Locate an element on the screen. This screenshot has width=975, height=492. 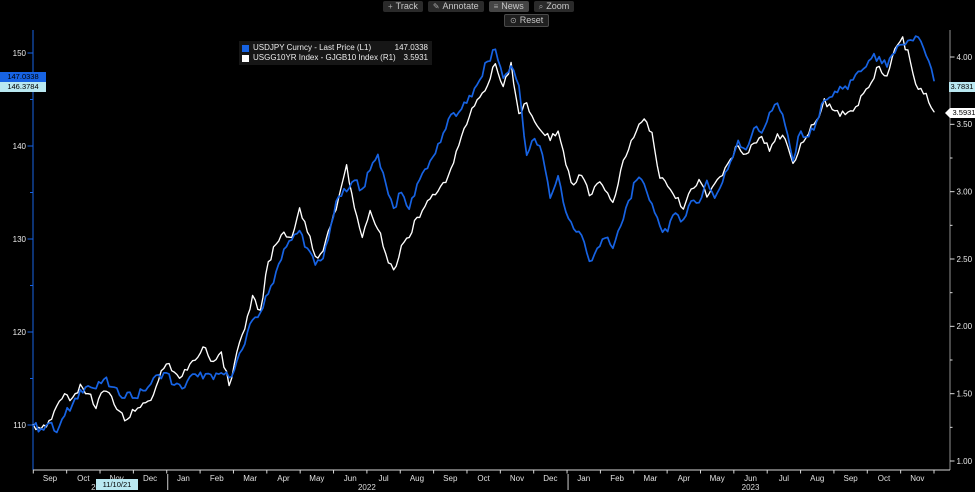
news-lines-icon: ≡ is located at coordinates (496, 6).